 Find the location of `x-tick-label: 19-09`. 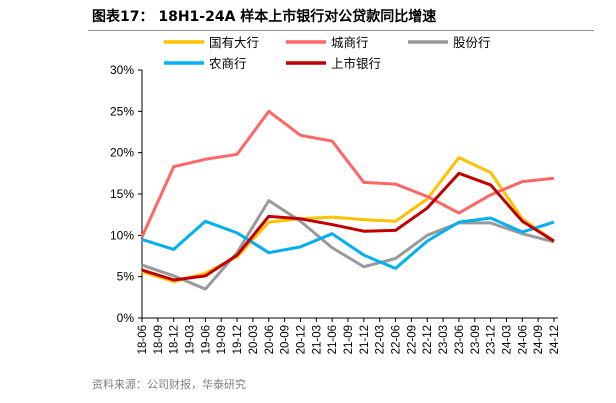

x-tick-label: 19-09 is located at coordinates (222, 339).